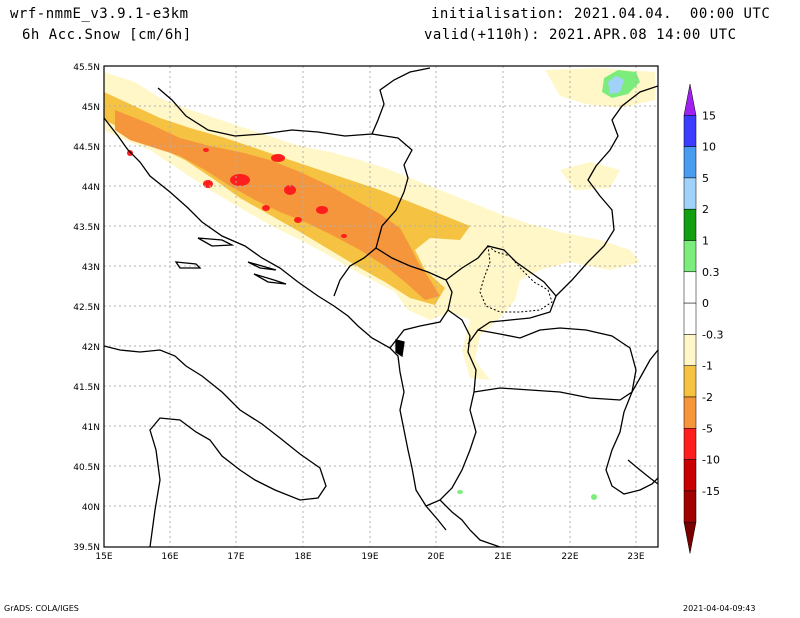 Image resolution: width=800 pixels, height=618 pixels. Describe the element at coordinates (711, 491) in the screenshot. I see `legend-level-label: -15` at that location.